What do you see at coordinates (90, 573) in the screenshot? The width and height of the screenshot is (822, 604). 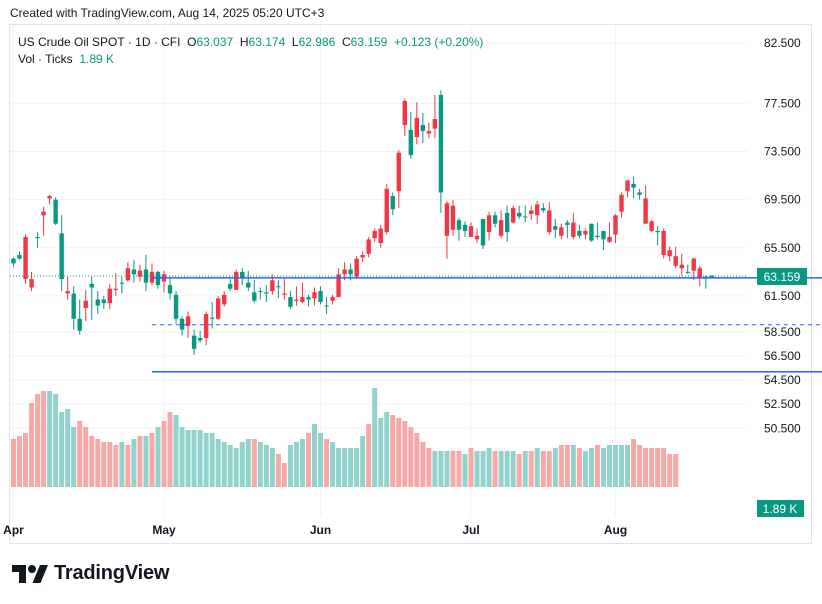 I see `tradingview-logo: TradingView` at bounding box center [90, 573].